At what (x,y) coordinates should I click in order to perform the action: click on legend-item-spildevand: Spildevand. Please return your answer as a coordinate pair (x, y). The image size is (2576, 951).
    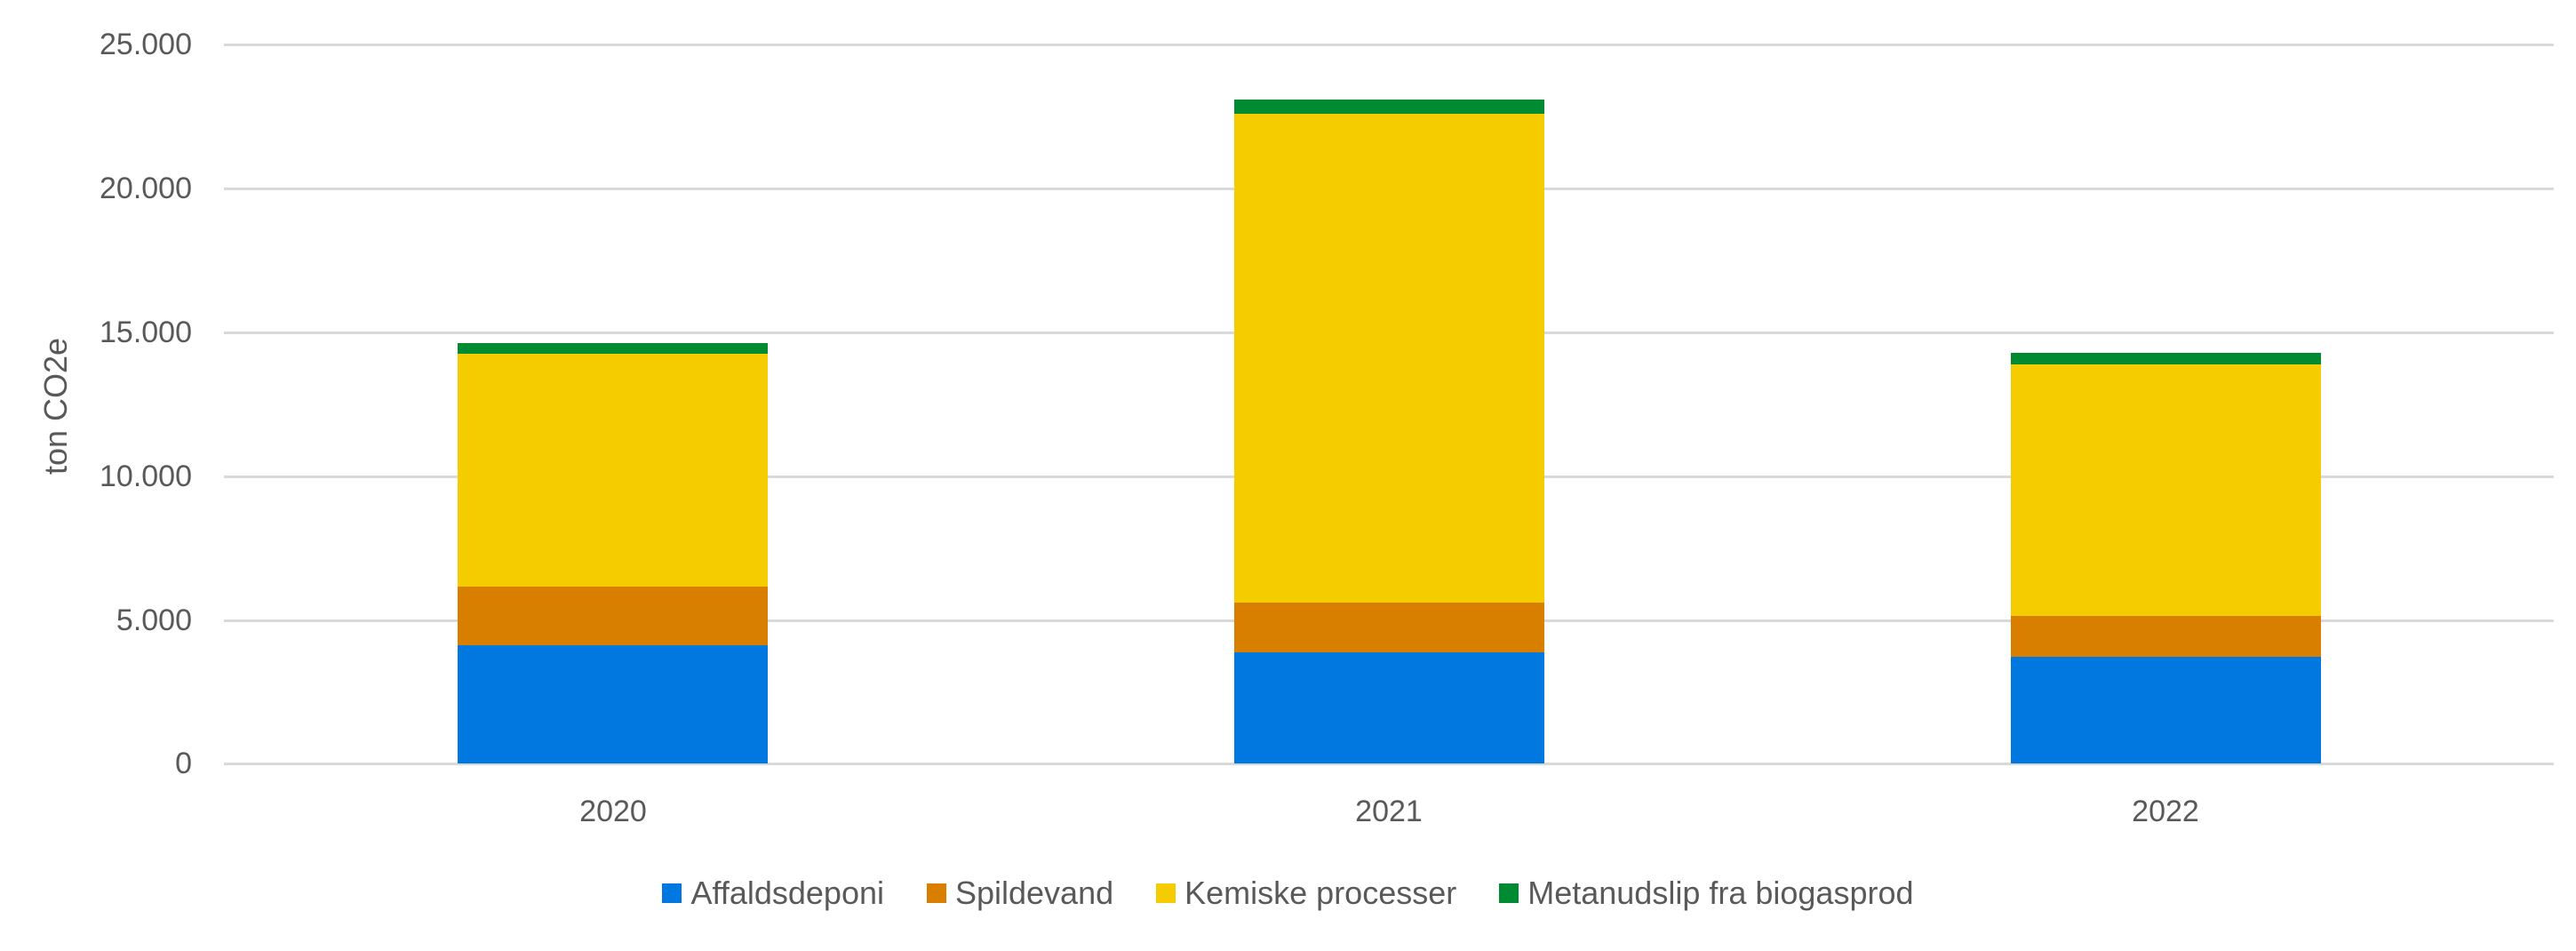
    Looking at the image, I should click on (1020, 893).